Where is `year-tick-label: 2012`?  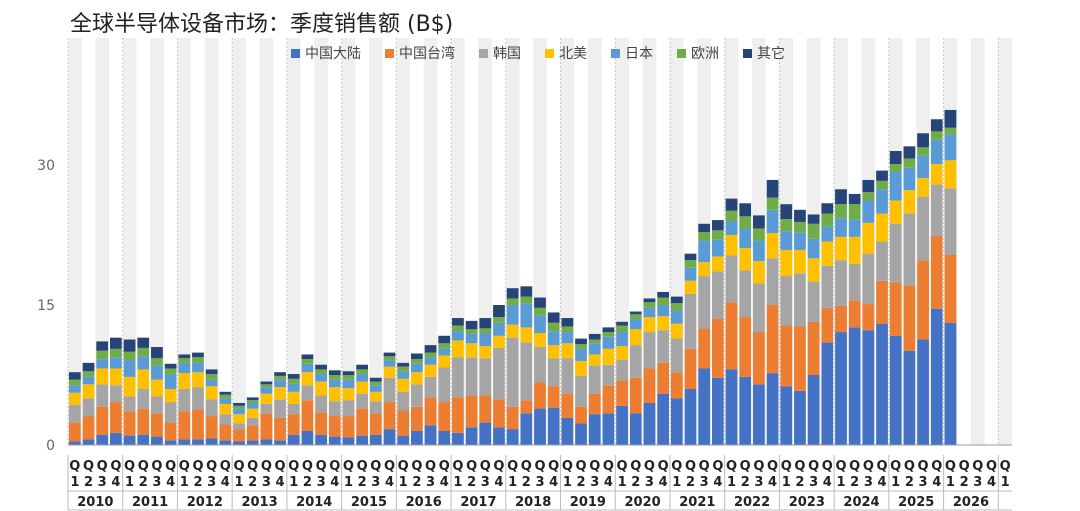
year-tick-label: 2012 is located at coordinates (205, 502).